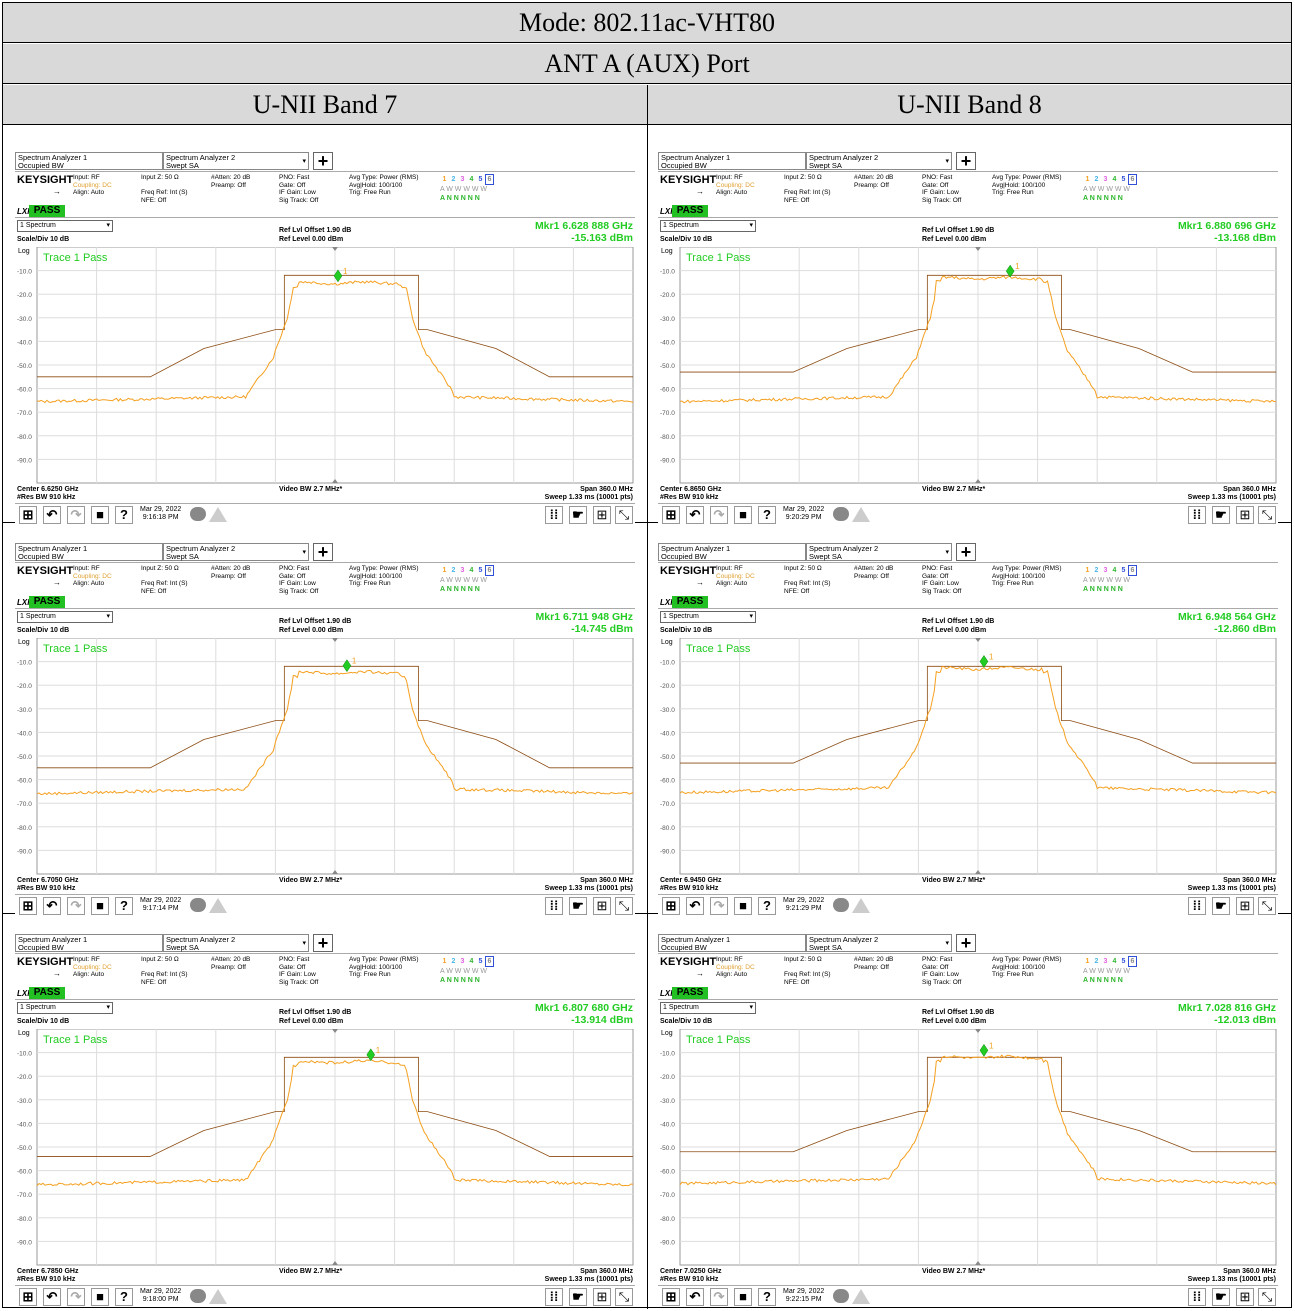 Image resolution: width=1295 pixels, height=1311 pixels. What do you see at coordinates (48, 1271) in the screenshot?
I see `center-frequency: Center 6.7850 GHz` at bounding box center [48, 1271].